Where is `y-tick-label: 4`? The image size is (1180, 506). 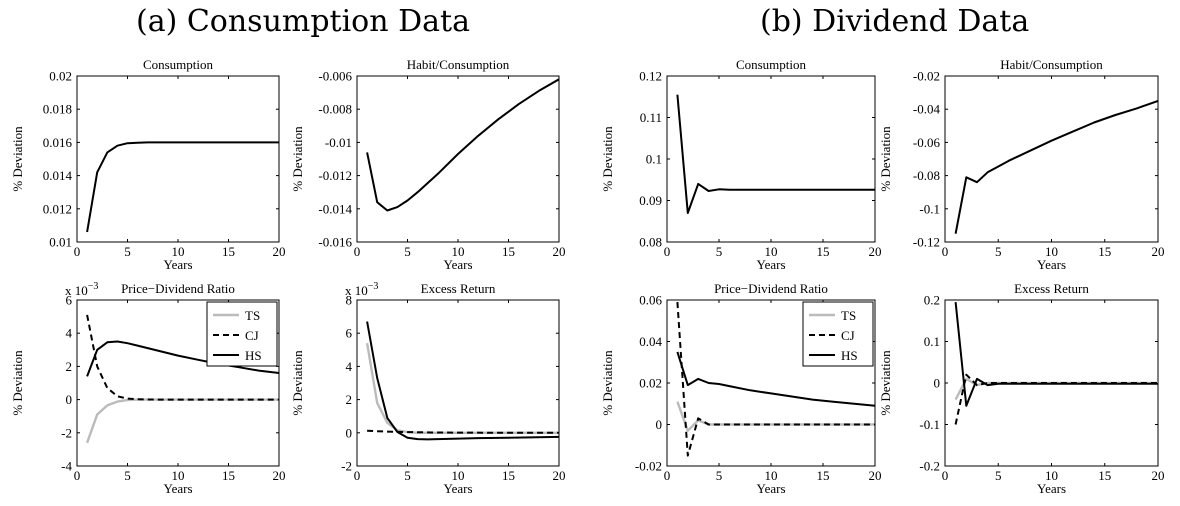 y-tick-label: 4 is located at coordinates (69, 333).